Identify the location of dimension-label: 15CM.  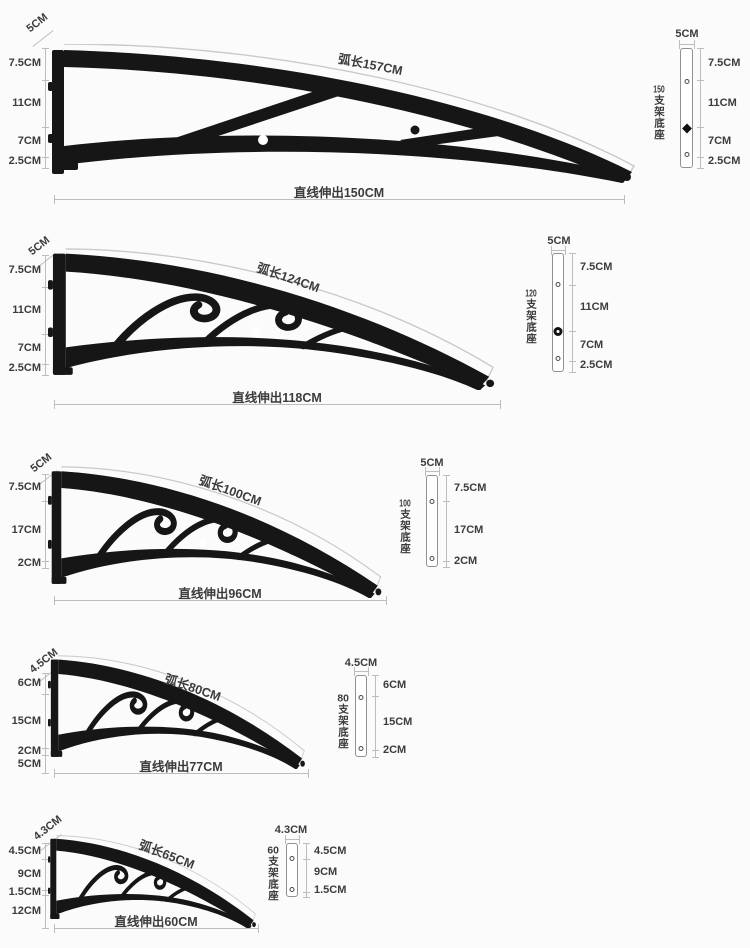
(26, 721).